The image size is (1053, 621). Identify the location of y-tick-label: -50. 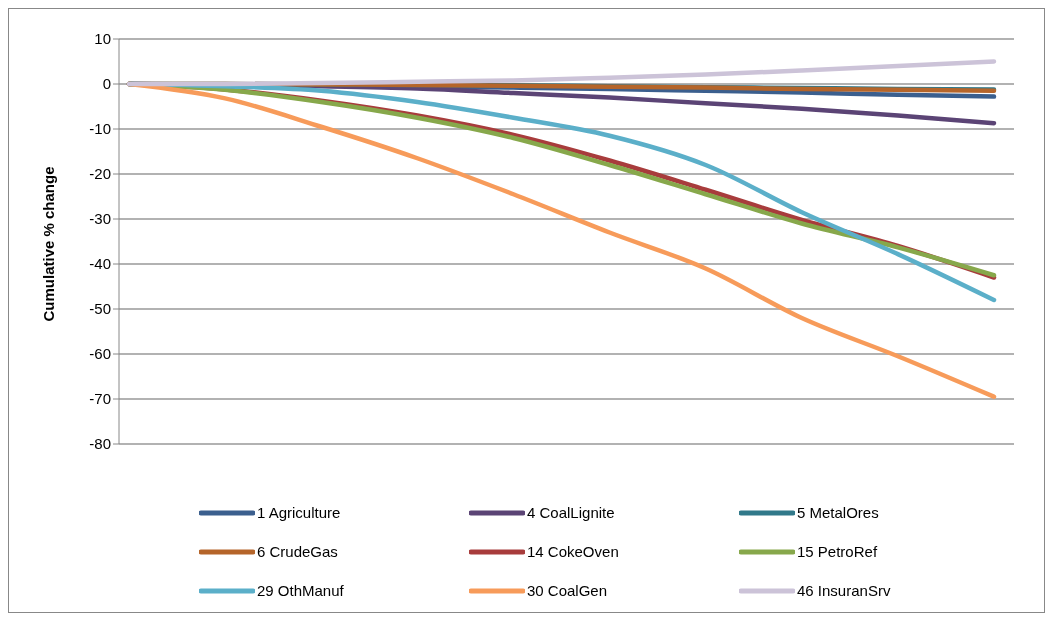
(100, 309).